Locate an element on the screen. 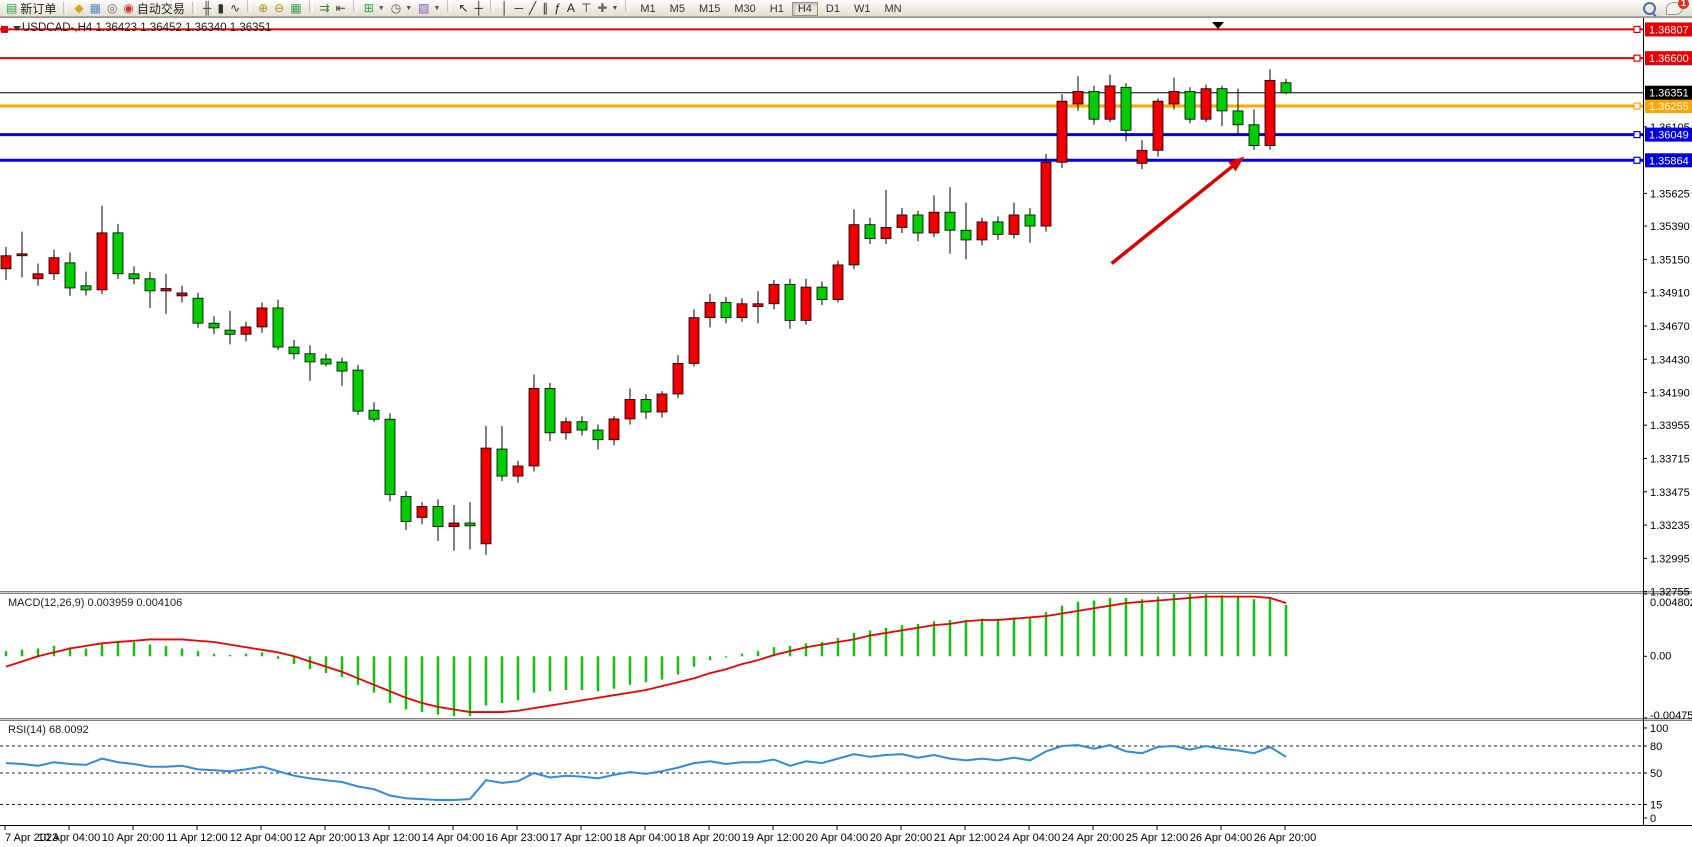 Image resolution: width=1692 pixels, height=847 pixels. timeframe-button-h4: H4 is located at coordinates (804, 8).